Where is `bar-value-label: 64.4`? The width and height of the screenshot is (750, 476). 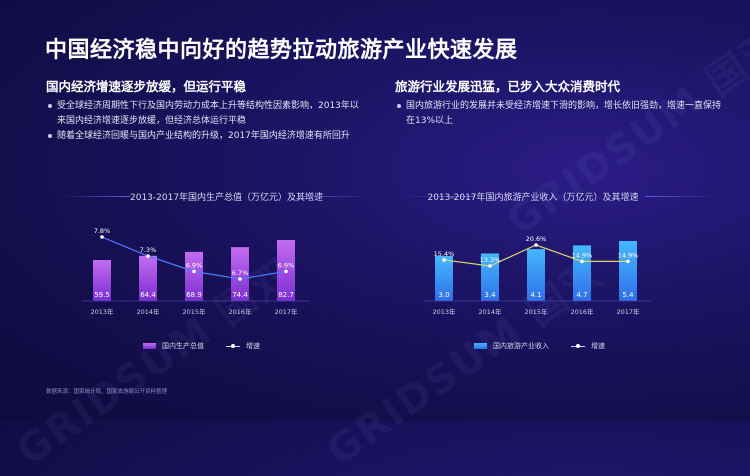 bar-value-label: 64.4 is located at coordinates (148, 295).